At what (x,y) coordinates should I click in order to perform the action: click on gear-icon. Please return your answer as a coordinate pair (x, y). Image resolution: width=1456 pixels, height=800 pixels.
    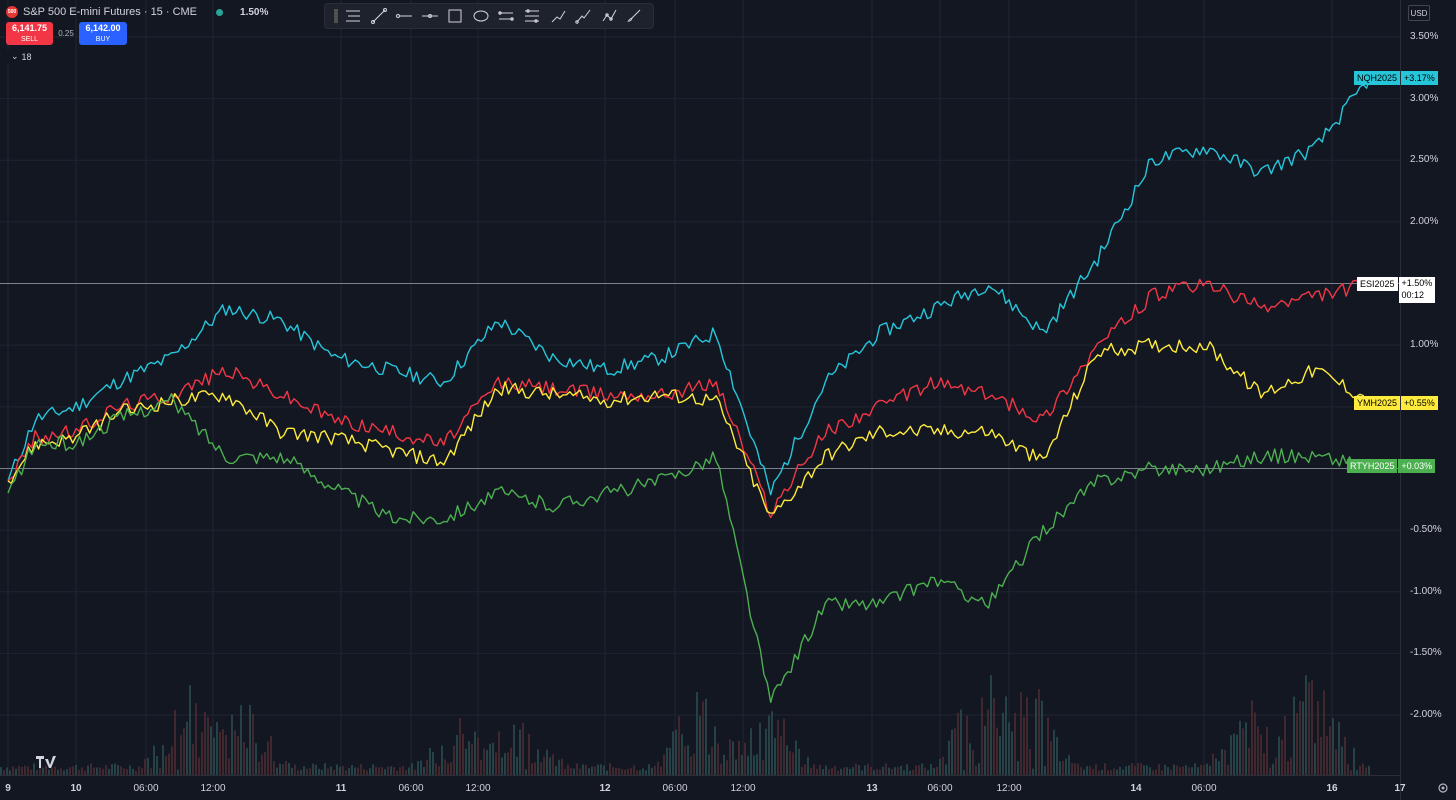
    Looking at the image, I should click on (1443, 788).